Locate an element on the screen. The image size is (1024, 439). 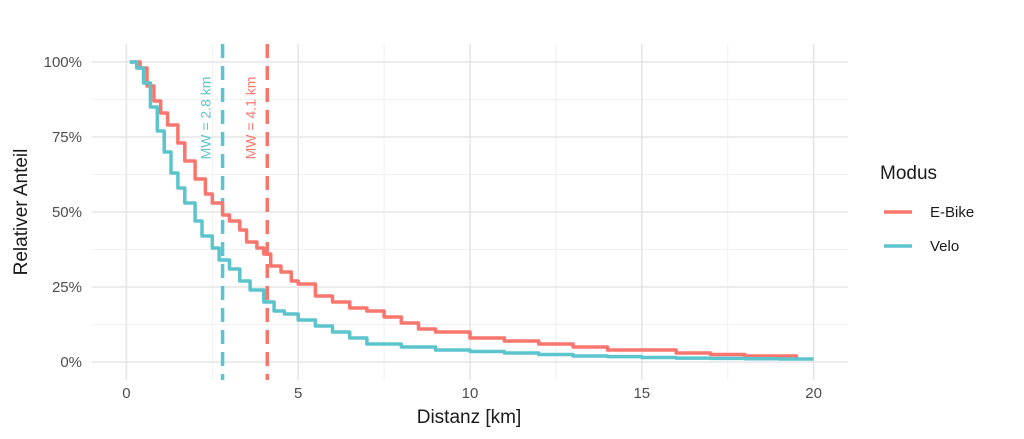
x-tick-label: 15 is located at coordinates (641, 393).